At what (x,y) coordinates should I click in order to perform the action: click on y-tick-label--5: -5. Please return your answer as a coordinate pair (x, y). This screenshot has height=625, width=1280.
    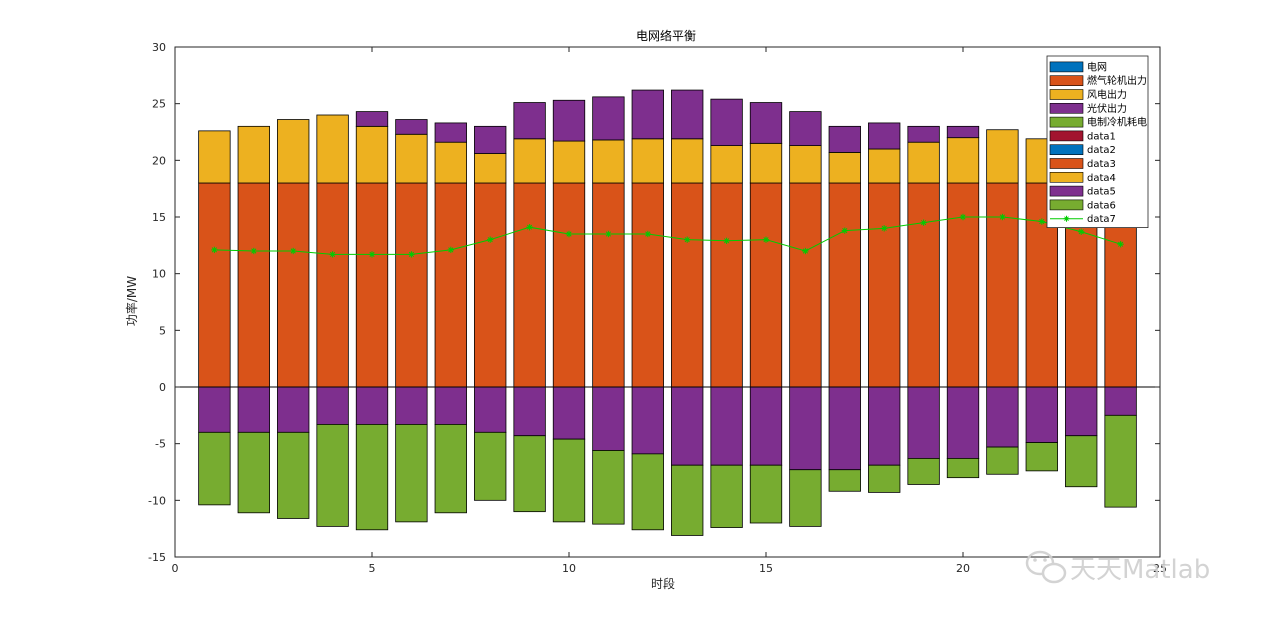
    Looking at the image, I should click on (160, 444).